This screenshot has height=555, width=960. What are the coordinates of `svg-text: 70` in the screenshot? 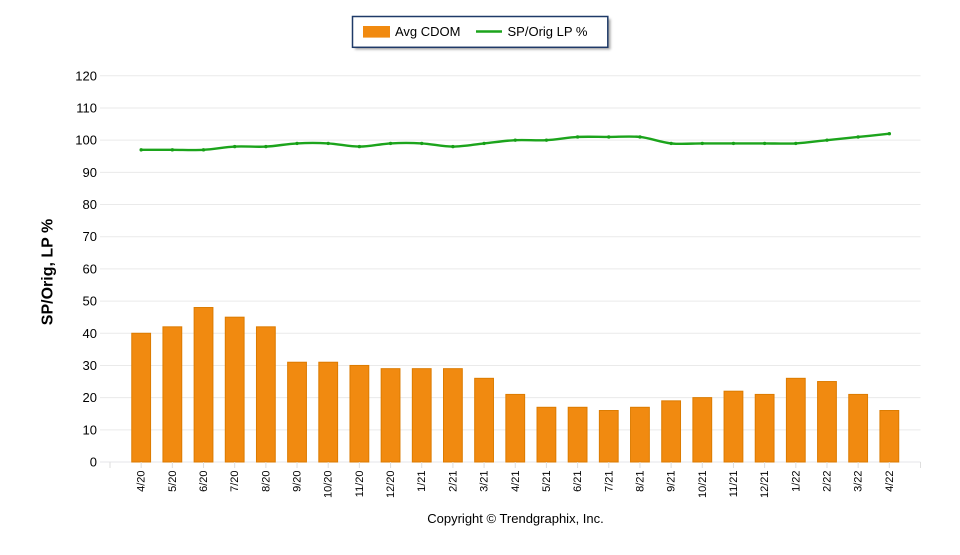 It's located at (90, 236).